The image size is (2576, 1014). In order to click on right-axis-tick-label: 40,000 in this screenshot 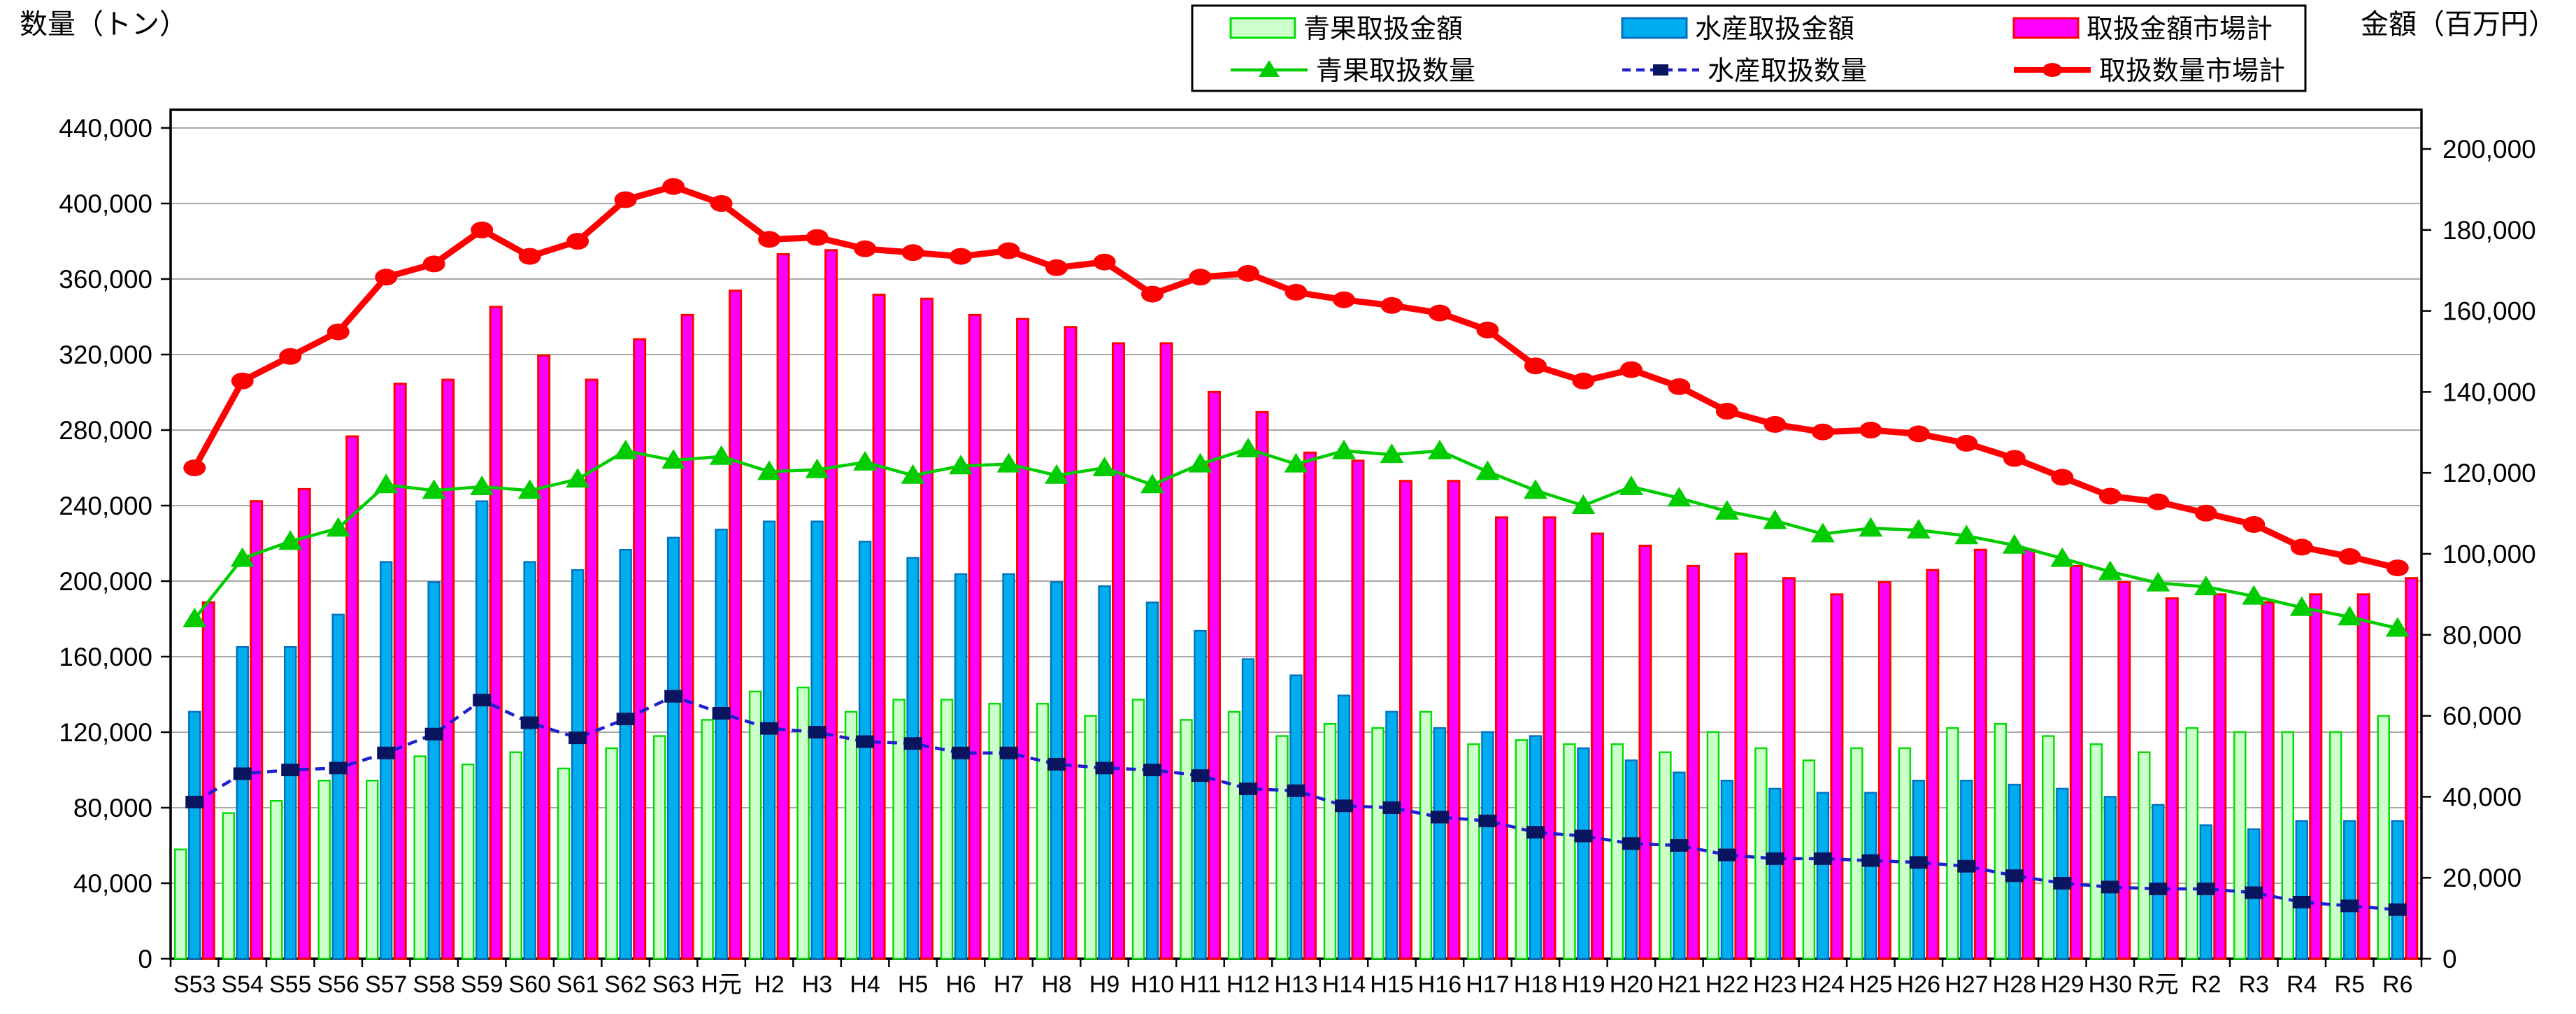, I will do `click(2481, 797)`.